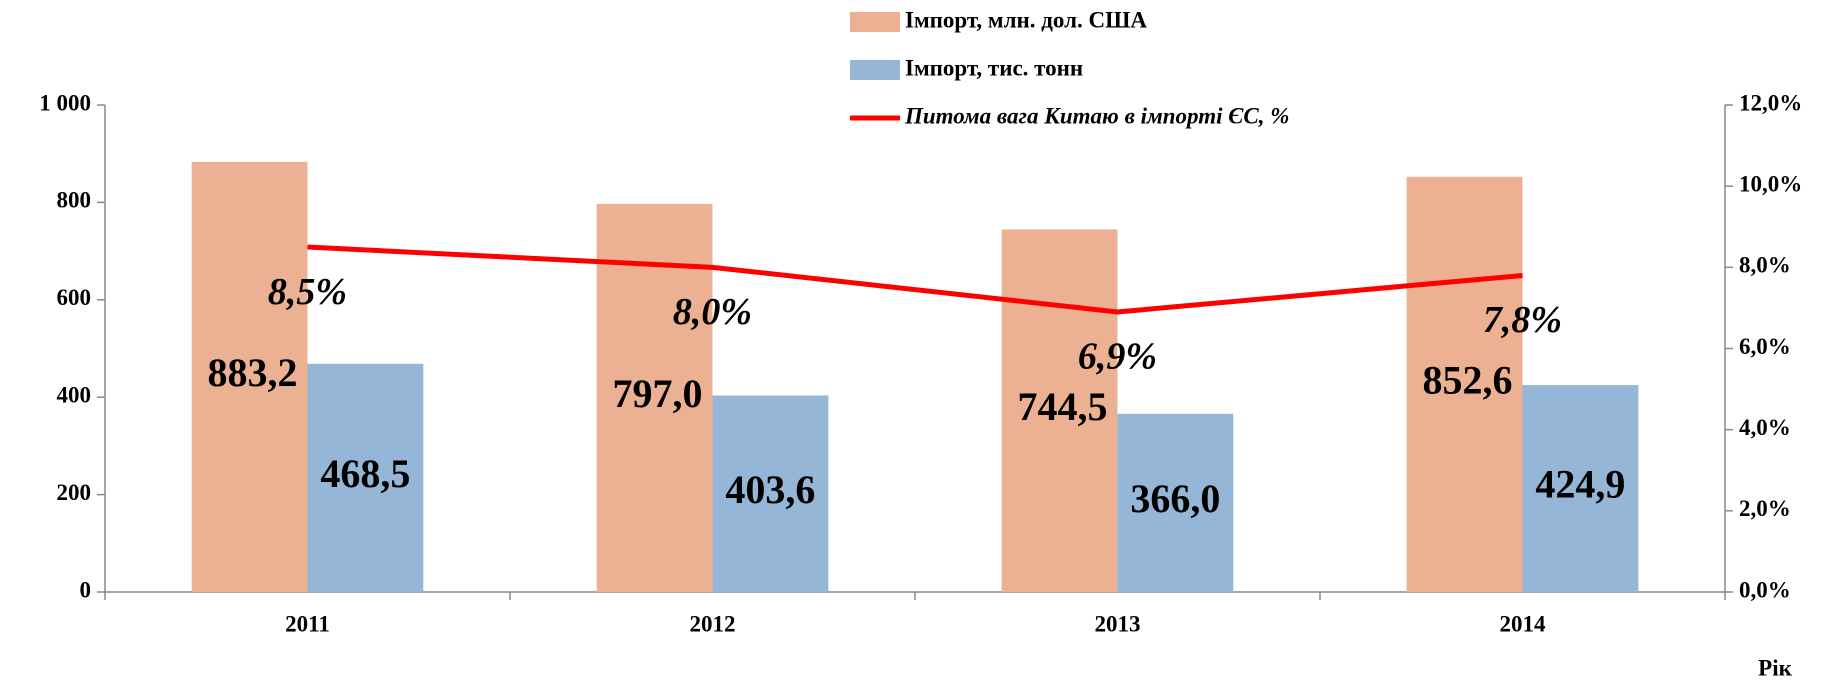 This screenshot has width=1831, height=684. I want to click on line-value-label: 8,5%, so click(307, 292).